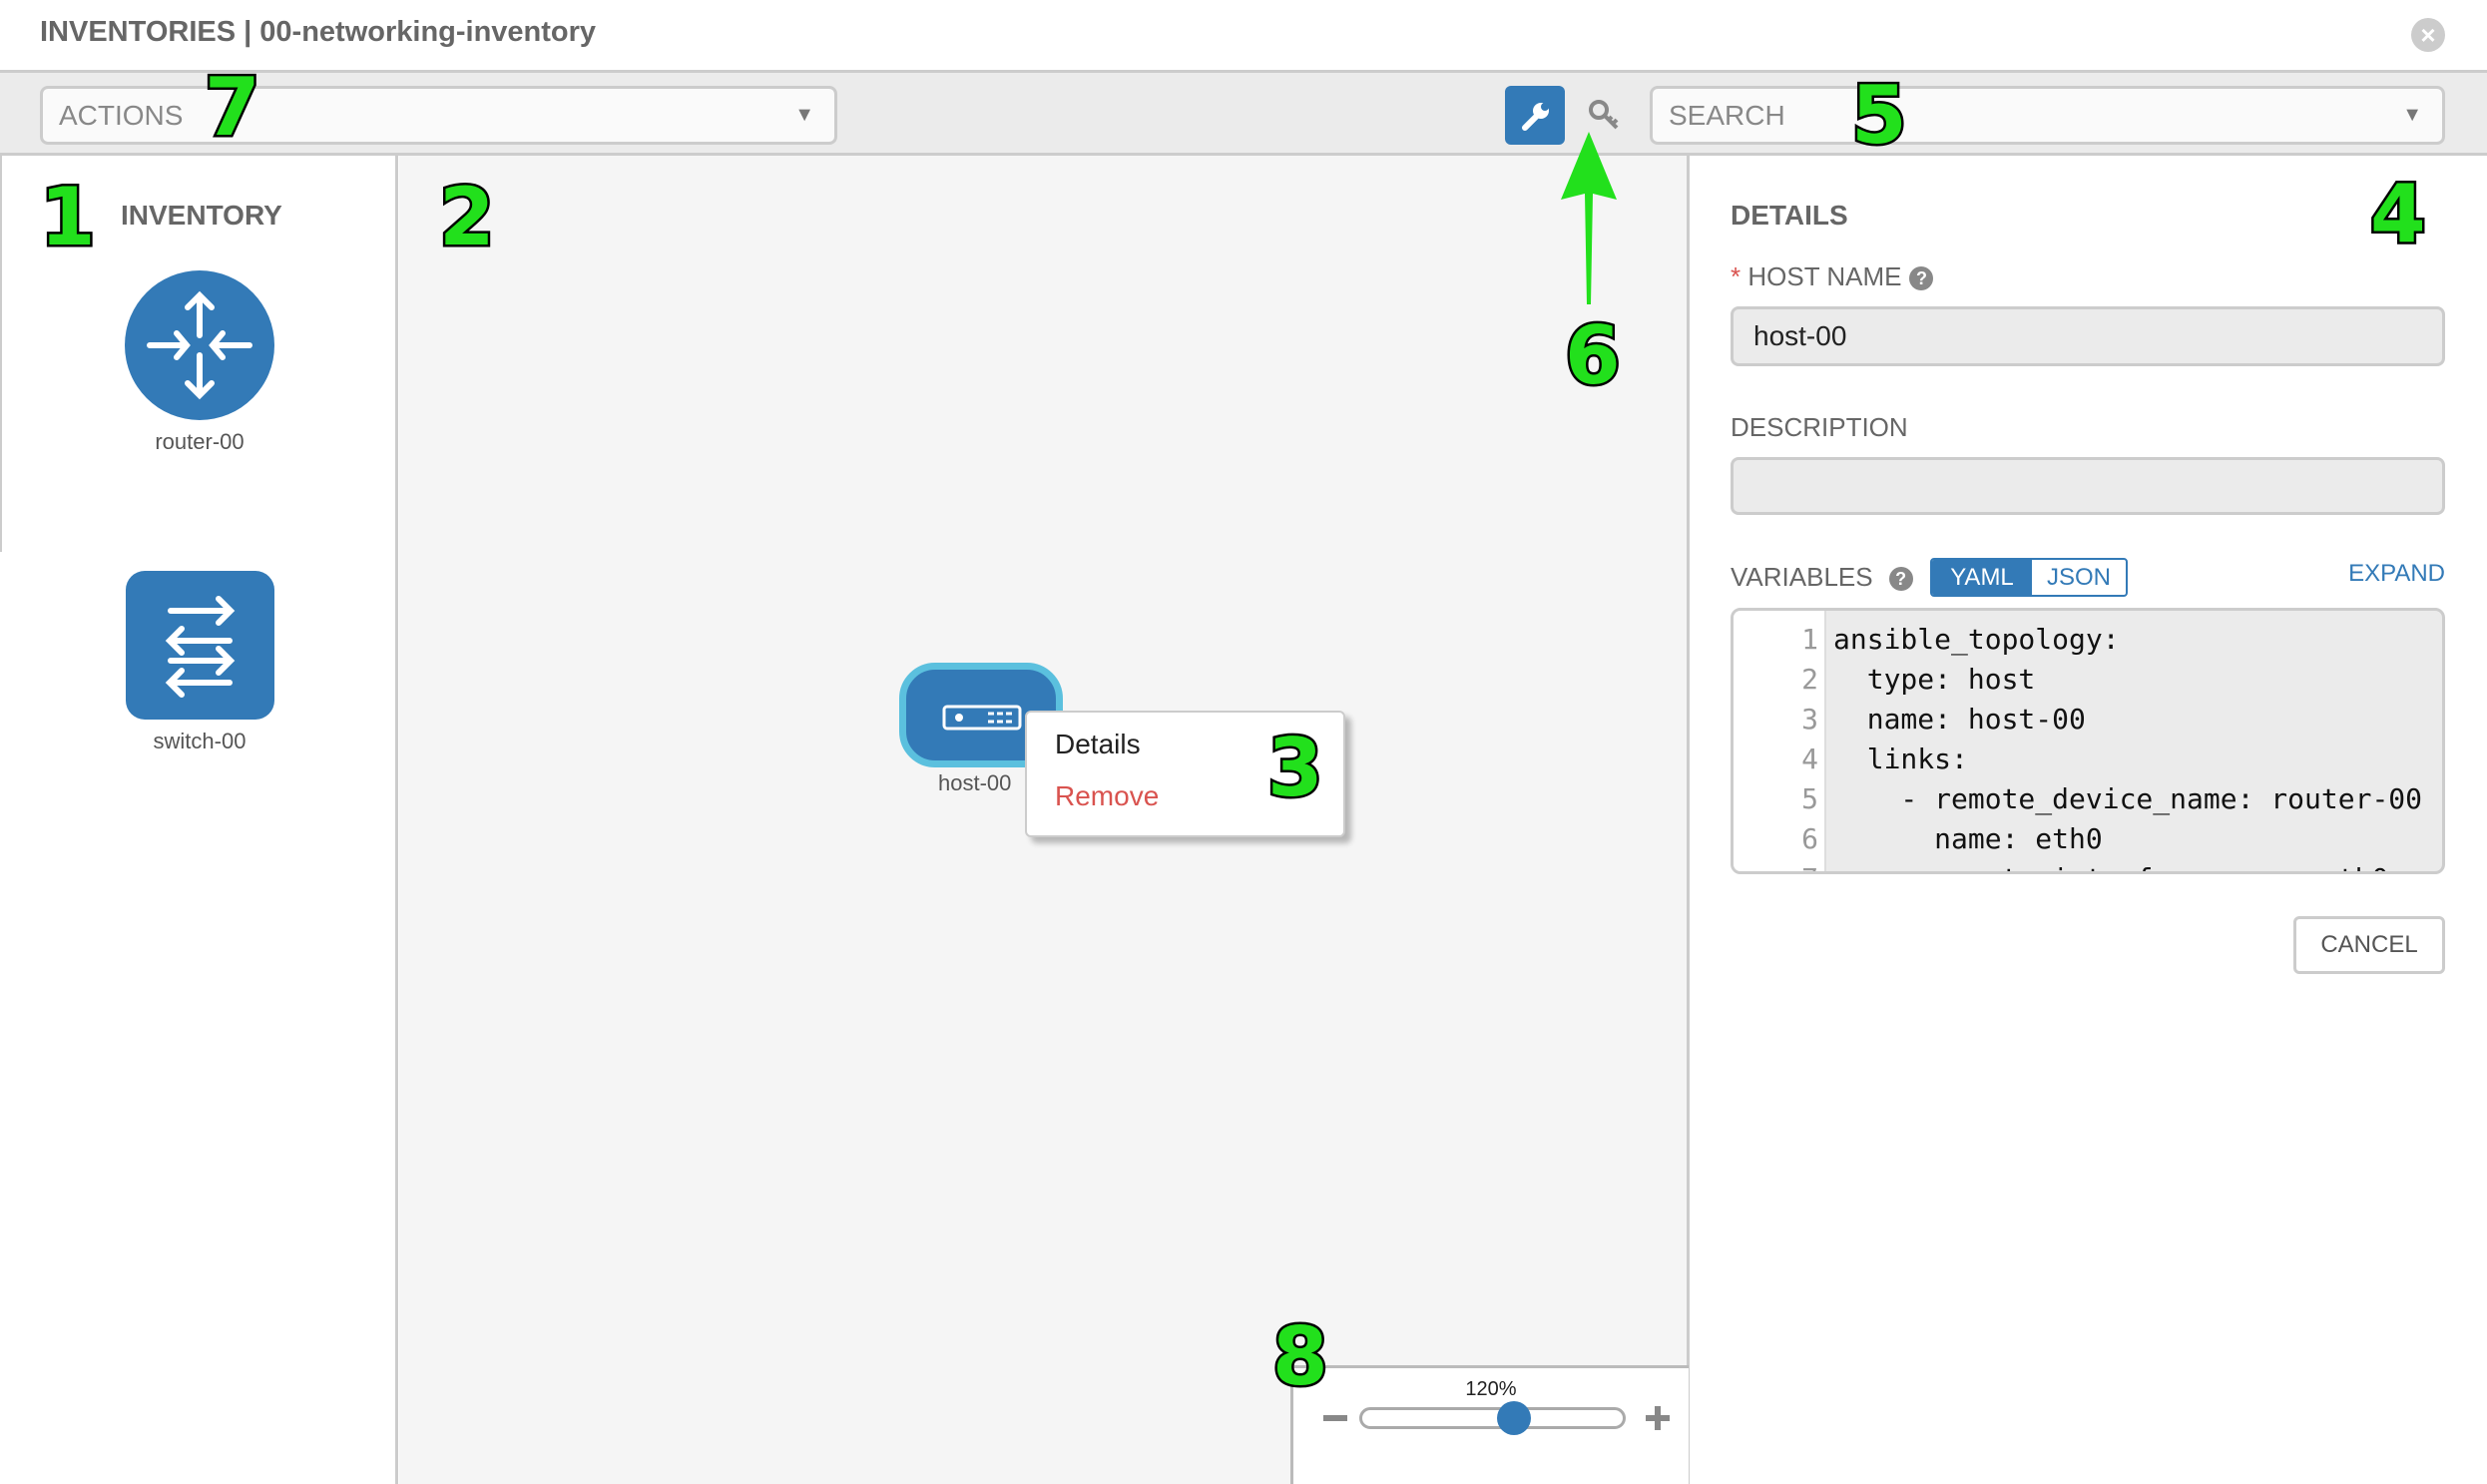 The height and width of the screenshot is (1484, 2487). I want to click on wrench-button, so click(1535, 115).